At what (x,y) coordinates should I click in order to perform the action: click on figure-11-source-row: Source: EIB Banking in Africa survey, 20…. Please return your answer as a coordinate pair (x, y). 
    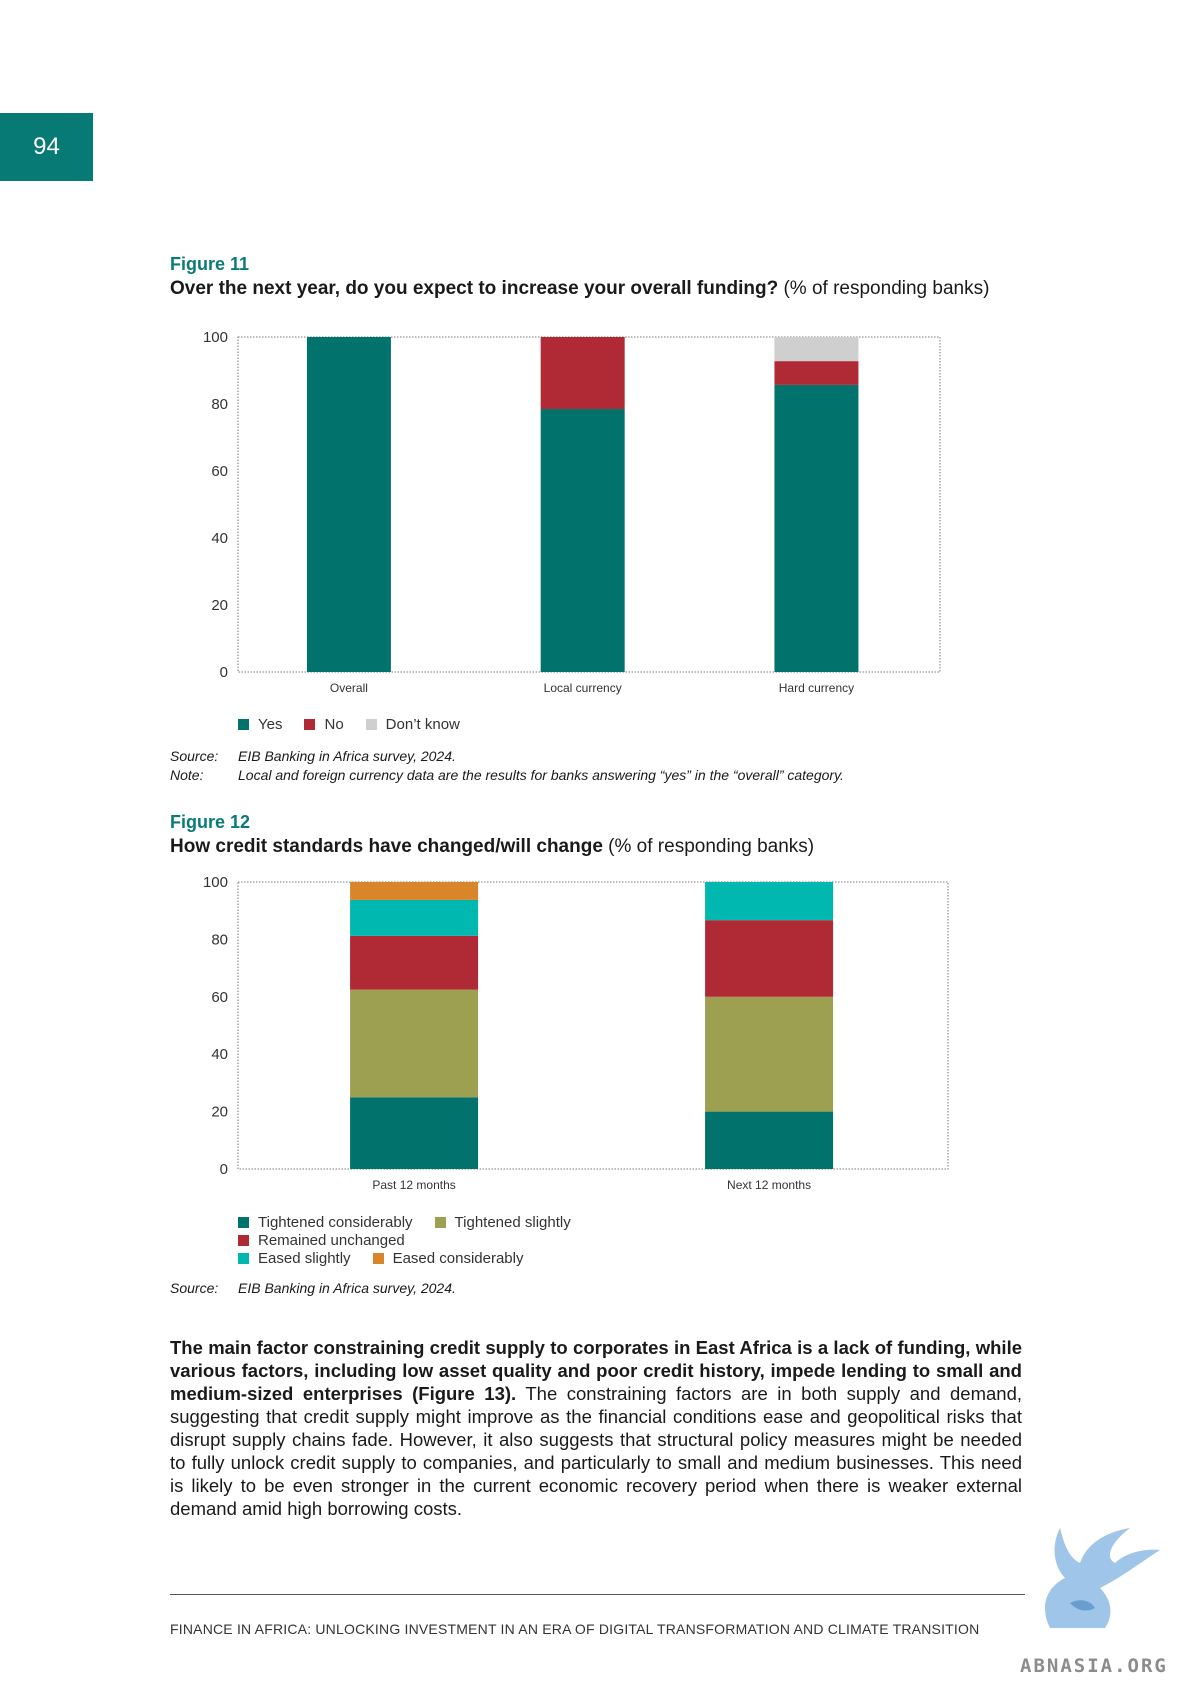
    Looking at the image, I should click on (507, 756).